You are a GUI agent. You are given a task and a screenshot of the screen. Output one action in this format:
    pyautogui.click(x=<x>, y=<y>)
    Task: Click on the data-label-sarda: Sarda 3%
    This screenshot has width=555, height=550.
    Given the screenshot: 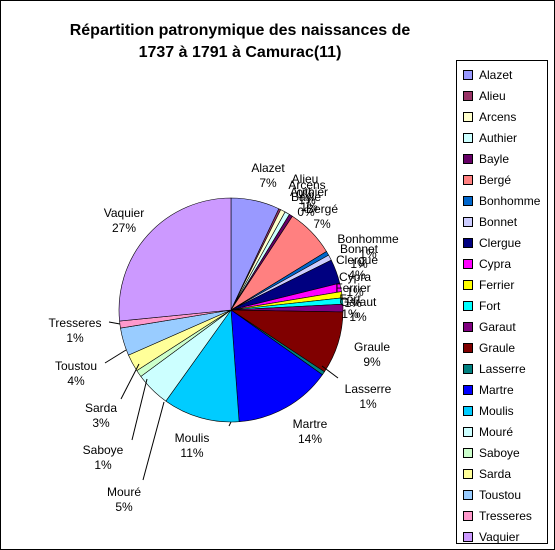 What is the action you would take?
    pyautogui.click(x=101, y=415)
    